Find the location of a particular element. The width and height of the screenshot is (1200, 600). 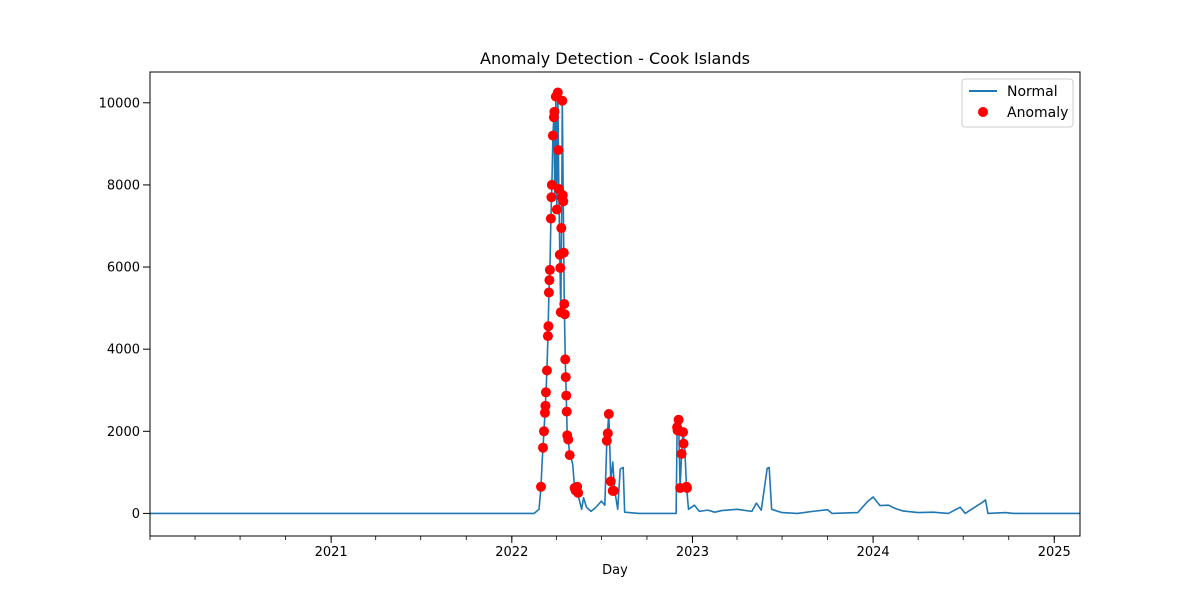

x-tick-label: 2023 is located at coordinates (692, 552).